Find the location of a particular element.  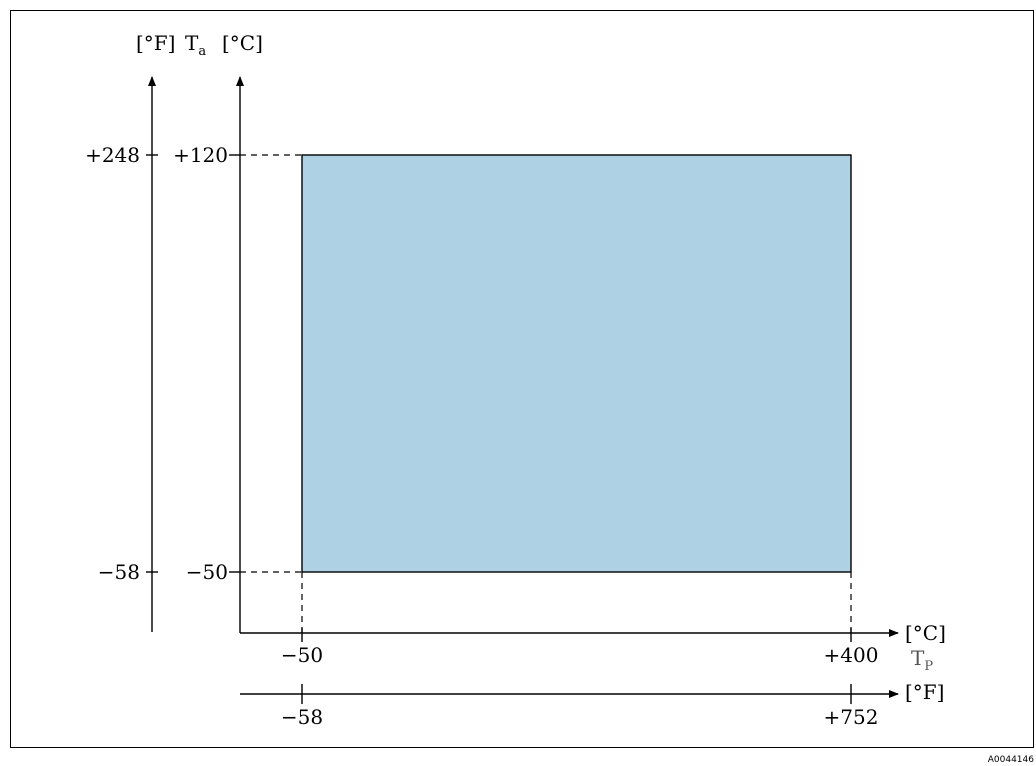

y-tick-label-celsius-top: +120 is located at coordinates (200, 155).